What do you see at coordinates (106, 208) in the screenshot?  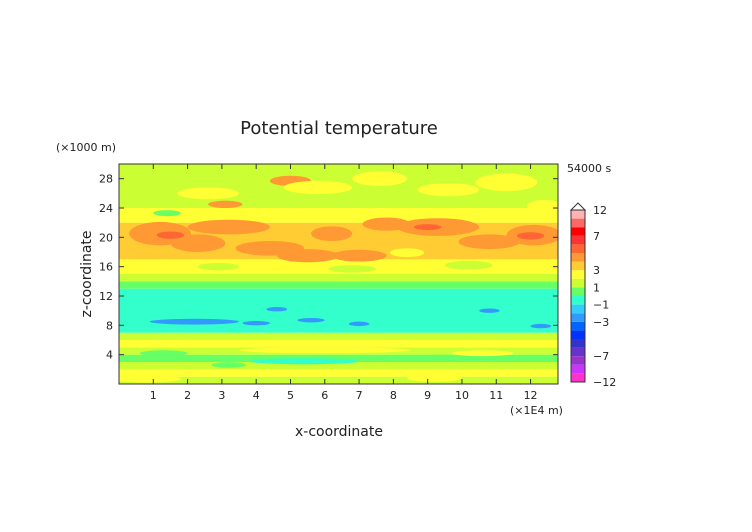 I see `y-tick-label: 24` at bounding box center [106, 208].